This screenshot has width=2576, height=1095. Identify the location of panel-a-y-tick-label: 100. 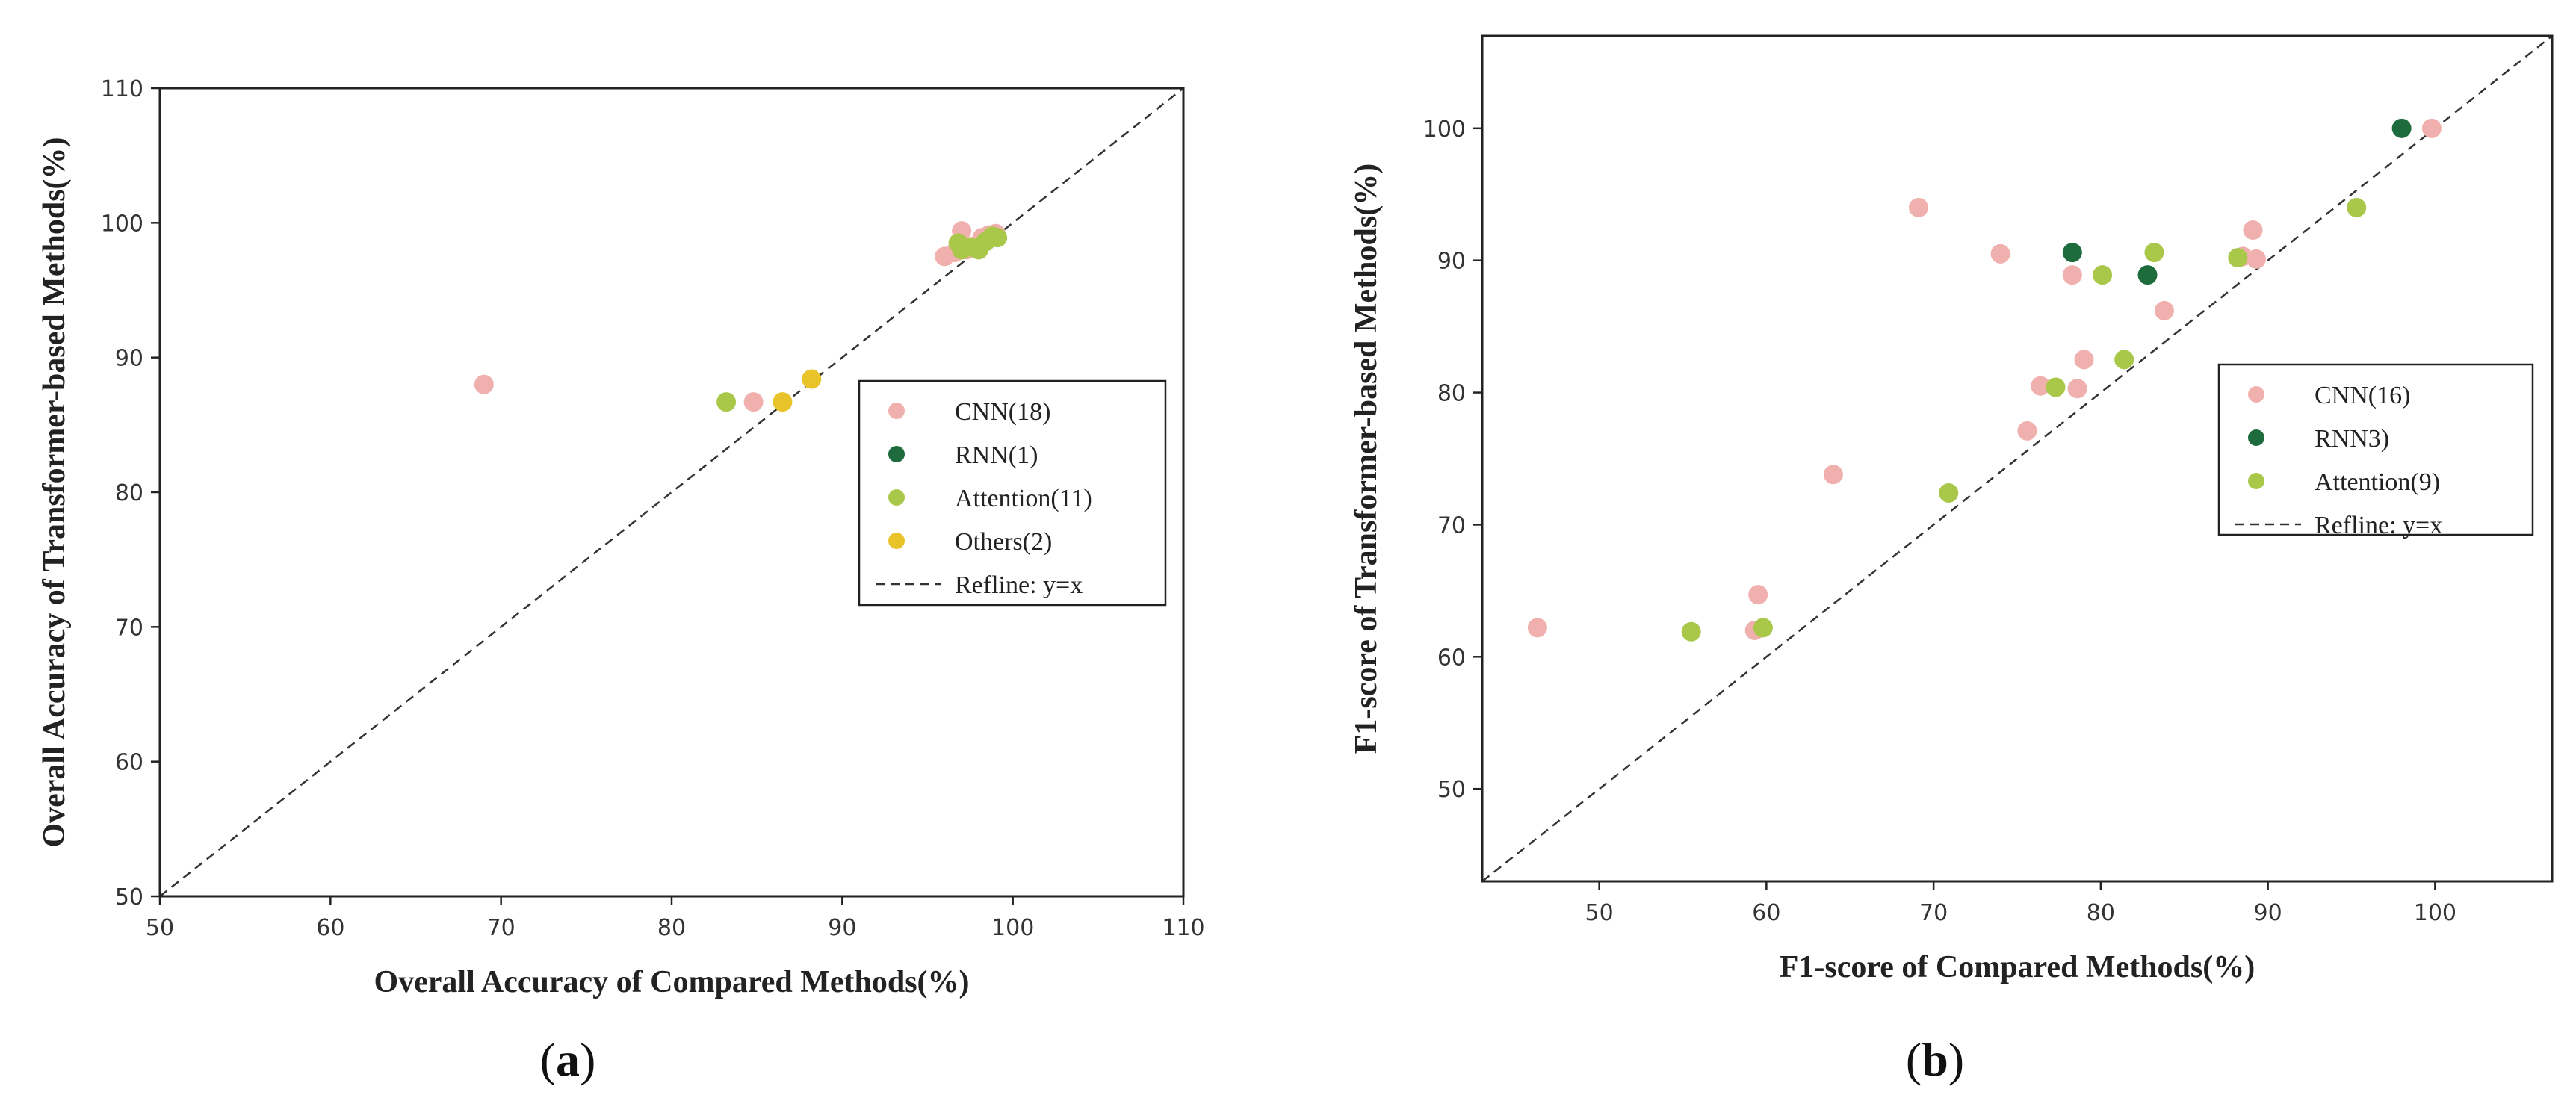
(122, 224).